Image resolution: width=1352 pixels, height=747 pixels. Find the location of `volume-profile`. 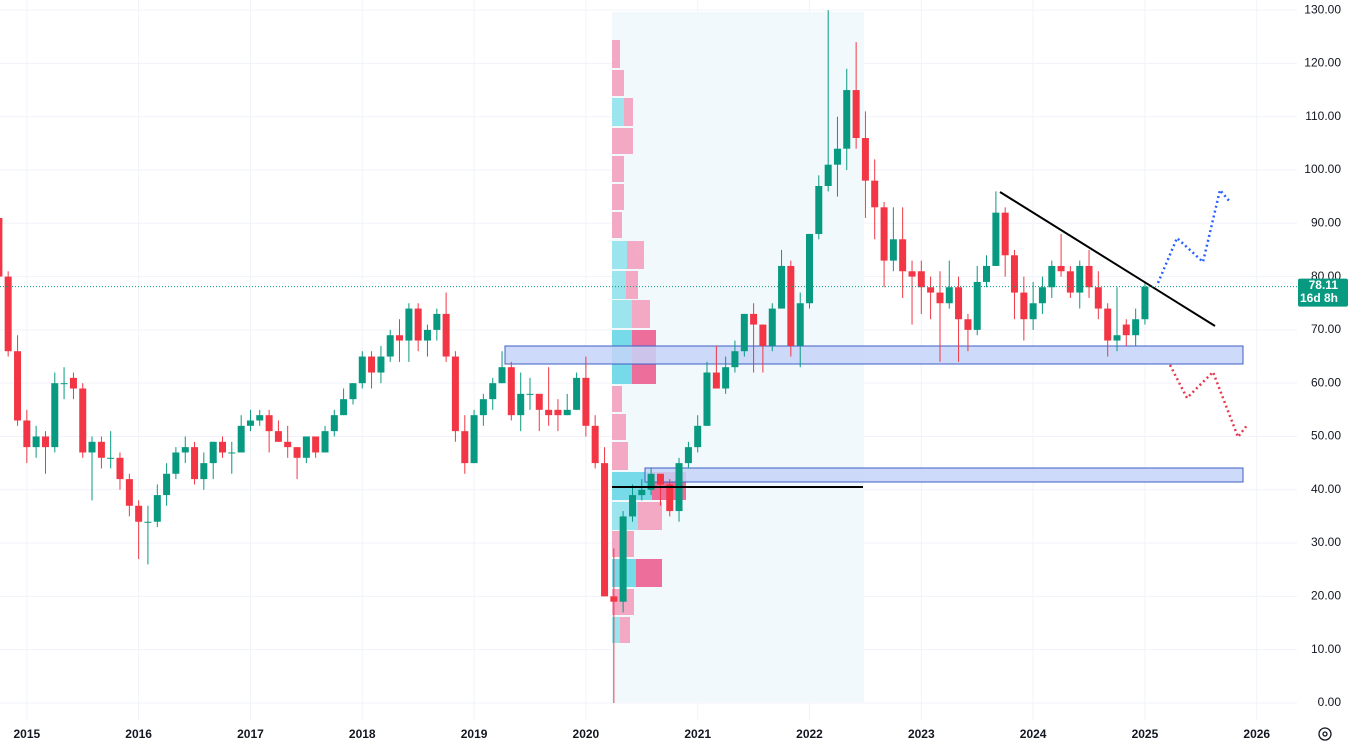

volume-profile is located at coordinates (649, 341).